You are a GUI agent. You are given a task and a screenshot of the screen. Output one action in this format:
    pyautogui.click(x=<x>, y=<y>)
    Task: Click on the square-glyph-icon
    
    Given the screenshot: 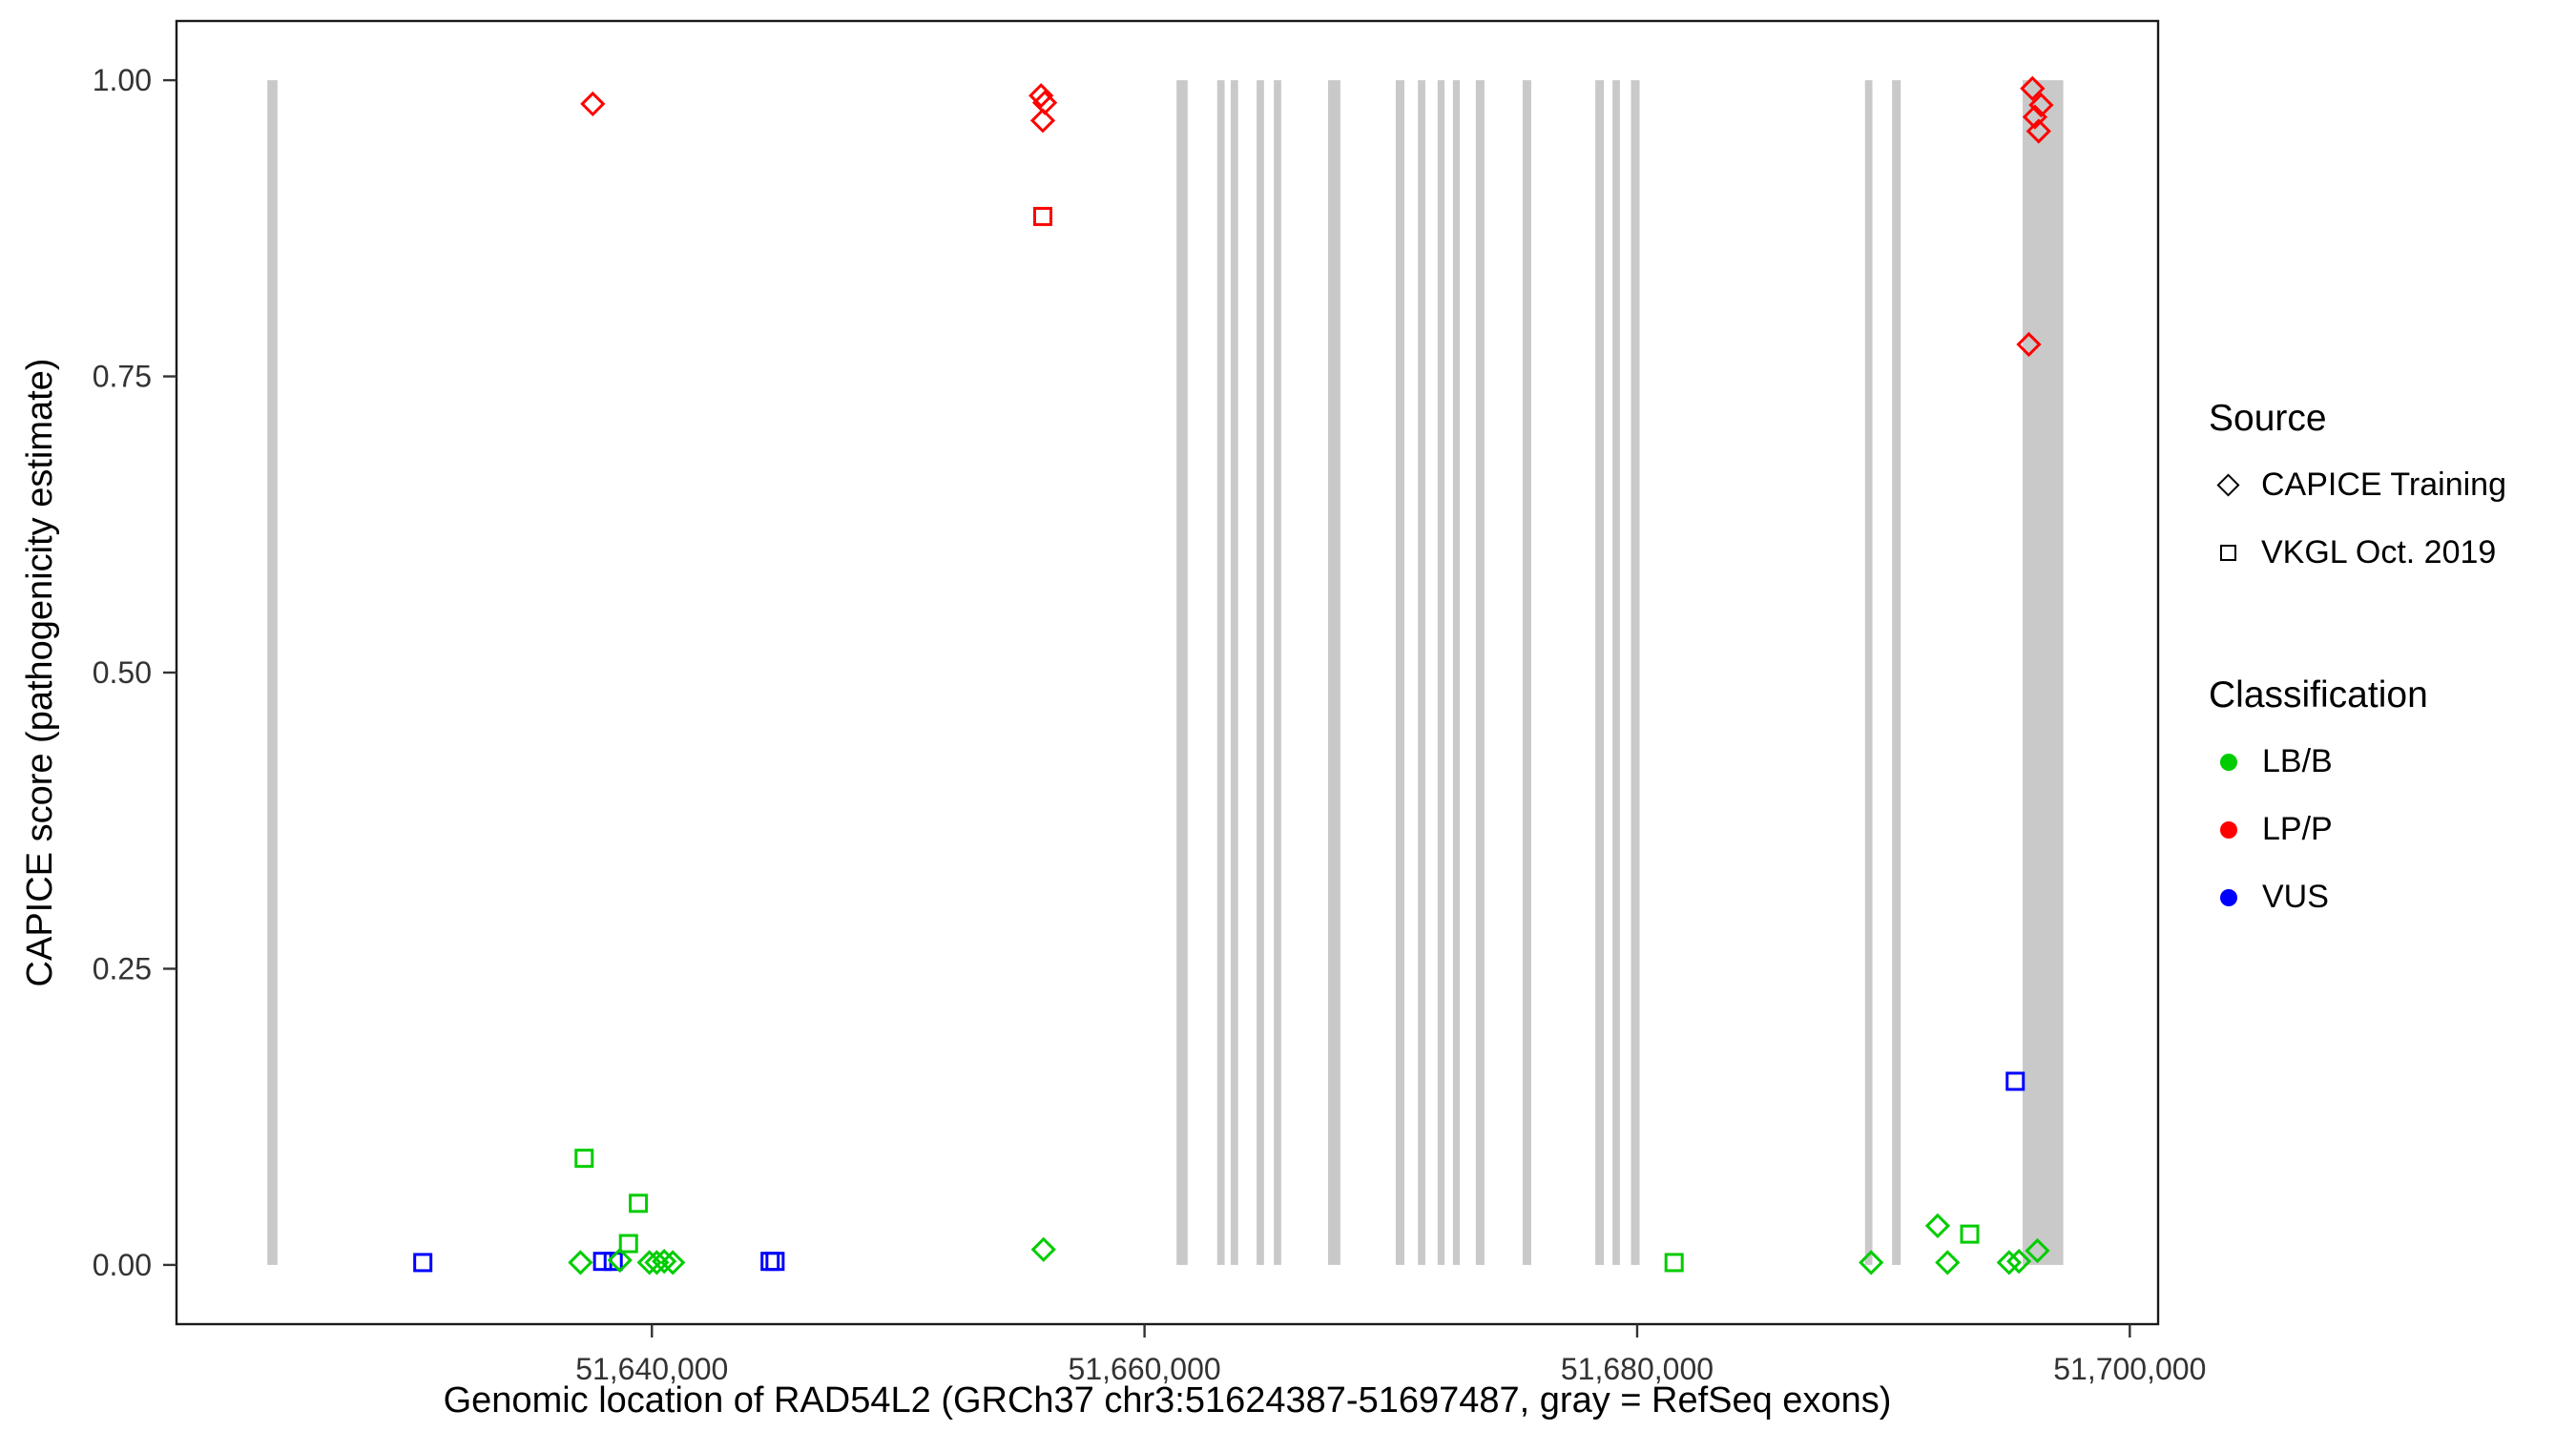 What is the action you would take?
    pyautogui.click(x=2228, y=553)
    